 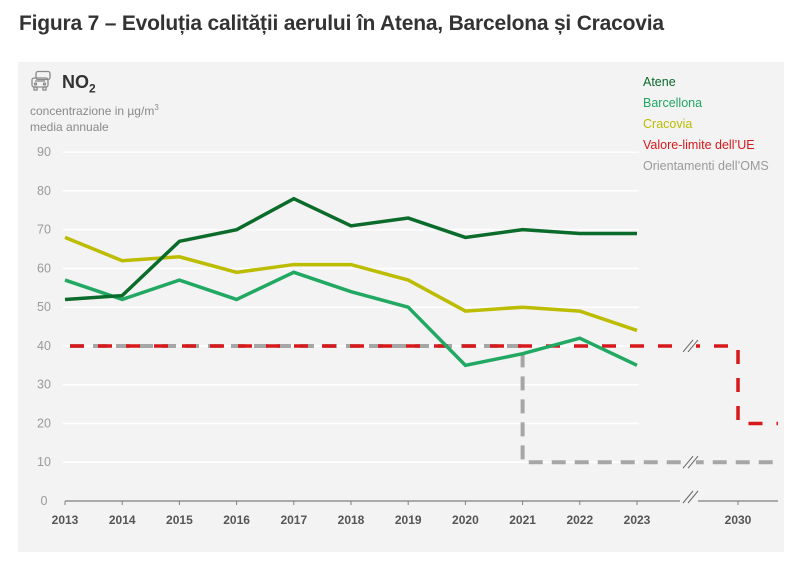 I want to click on pollutant-name: NO2, so click(x=79, y=84).